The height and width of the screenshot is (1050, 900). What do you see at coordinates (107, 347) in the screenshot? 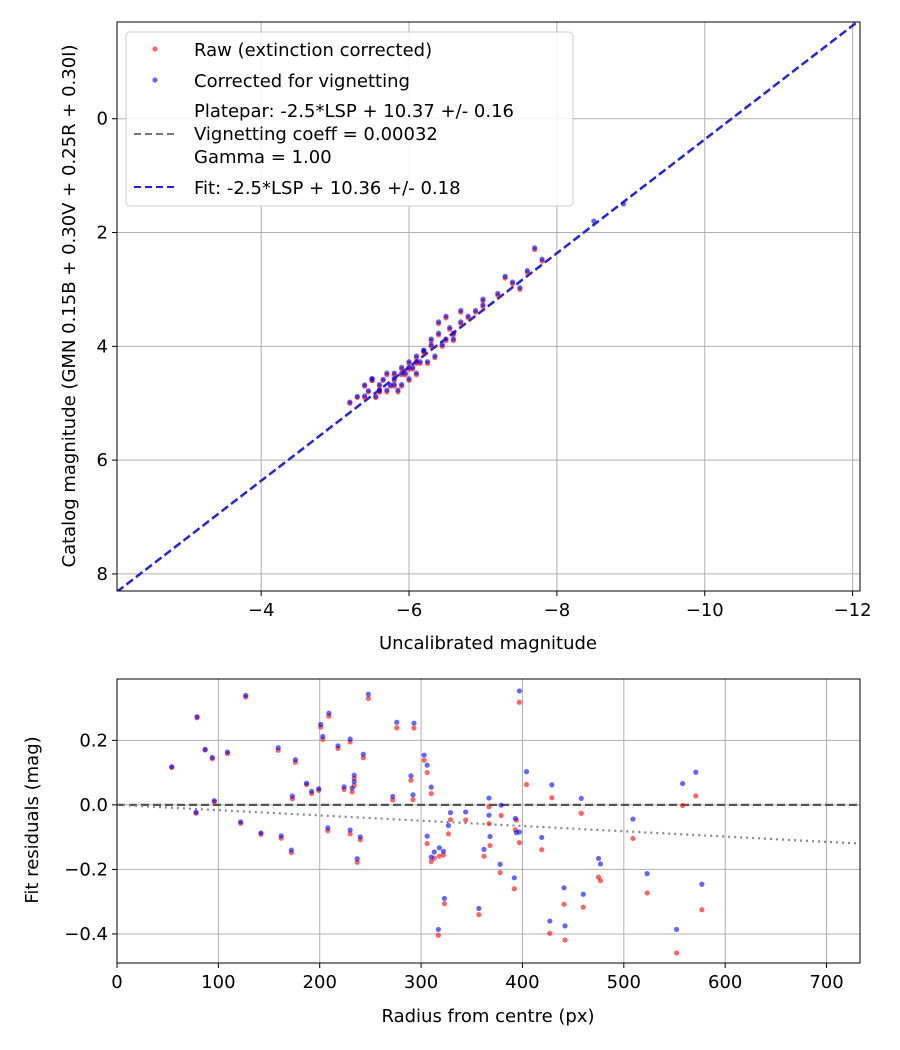
I see `top-y-ticks: 0 2 4 6 8` at bounding box center [107, 347].